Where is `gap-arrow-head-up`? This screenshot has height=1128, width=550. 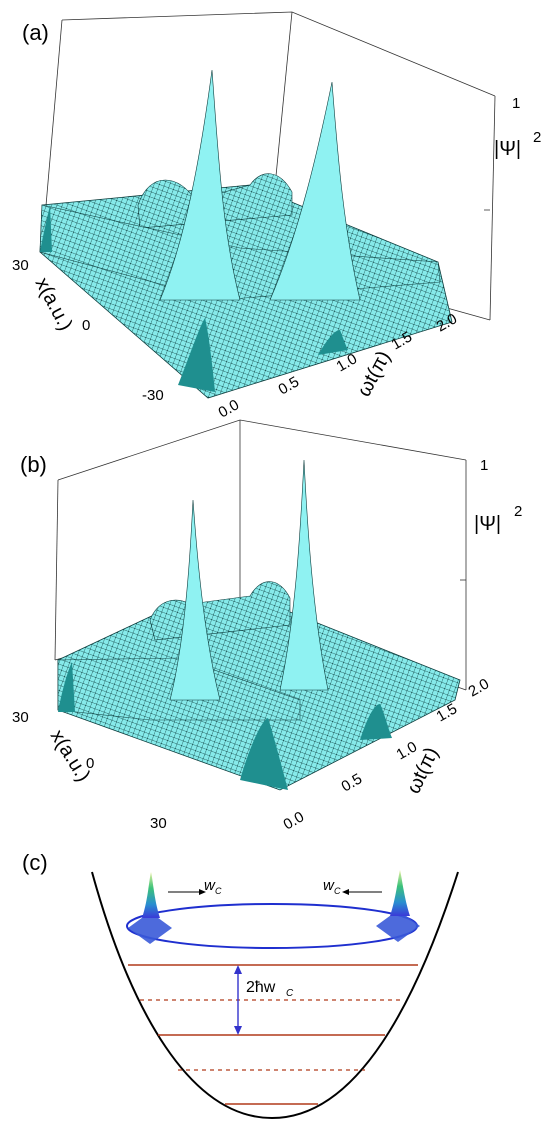
gap-arrow-head-up is located at coordinates (238, 969).